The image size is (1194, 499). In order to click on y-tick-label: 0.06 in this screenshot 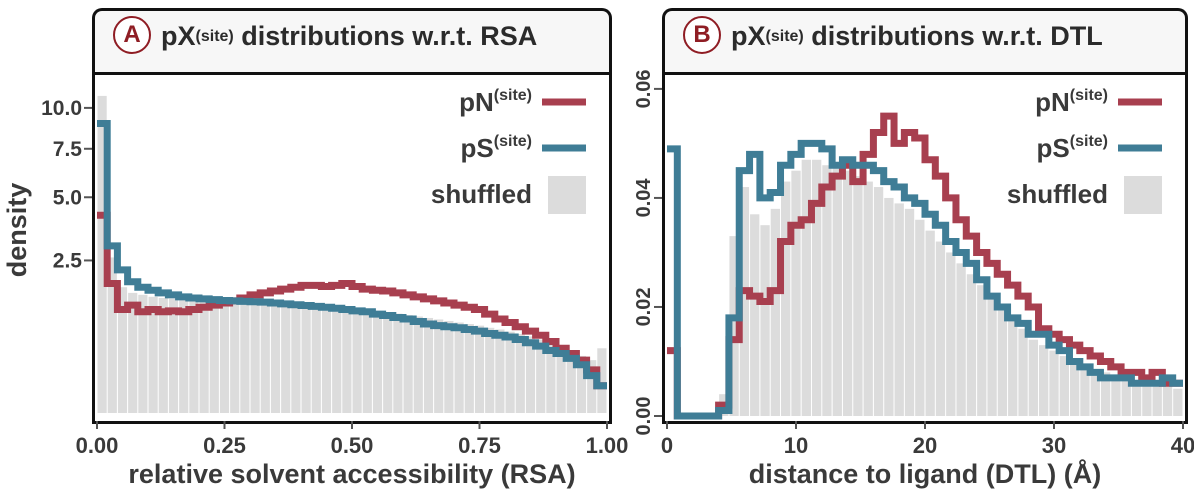, I will do `click(644, 88)`.